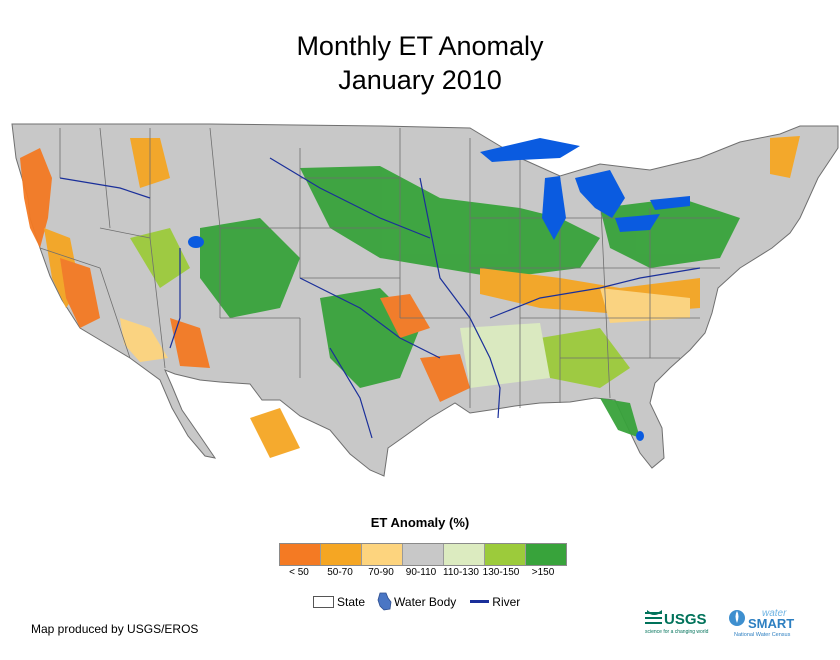  I want to click on water-body-icon, so click(384, 601).